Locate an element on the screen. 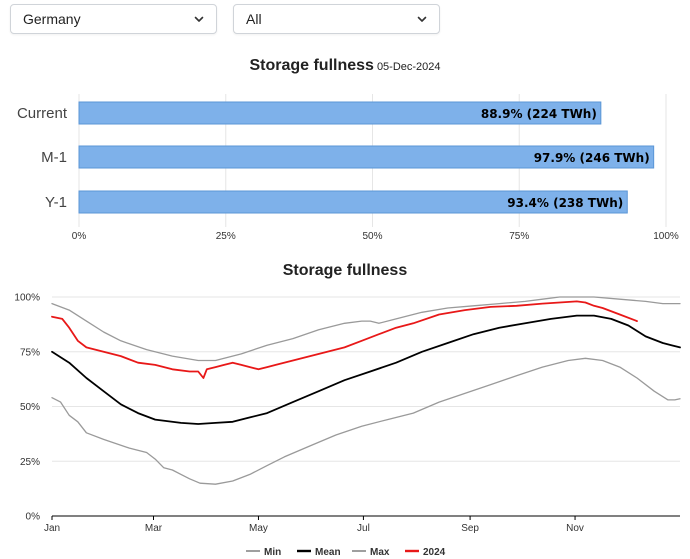 Image resolution: width=690 pixels, height=559 pixels. line-chart-title: Storage fullness is located at coordinates (345, 270).